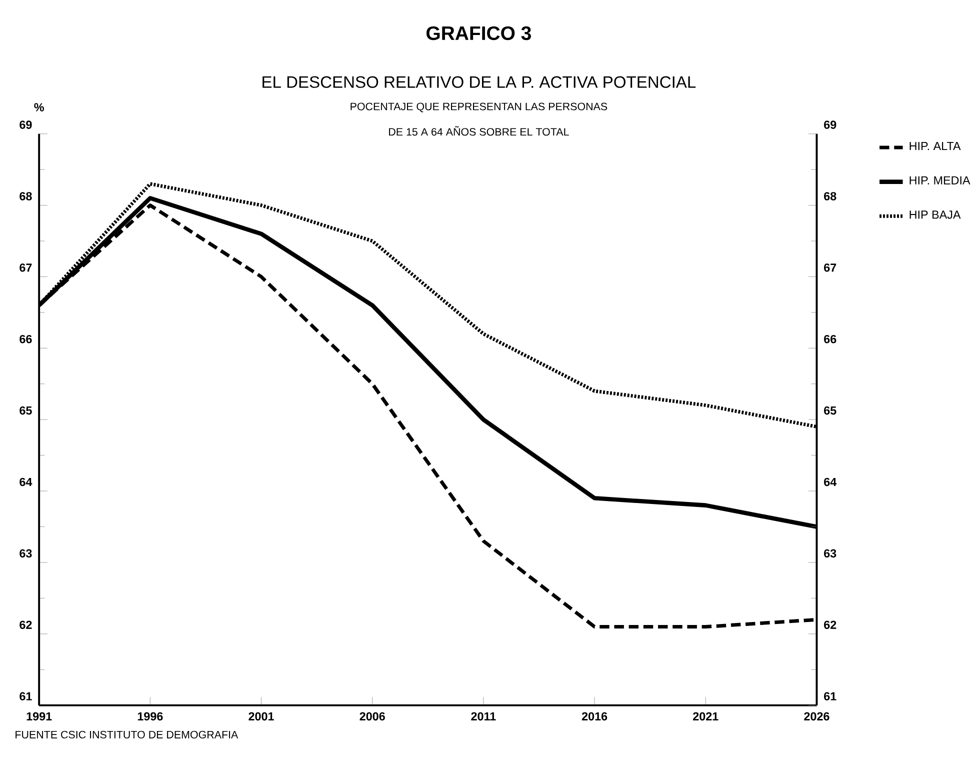 Image resolution: width=980 pixels, height=760 pixels. I want to click on y2-tick-label: 62, so click(830, 624).